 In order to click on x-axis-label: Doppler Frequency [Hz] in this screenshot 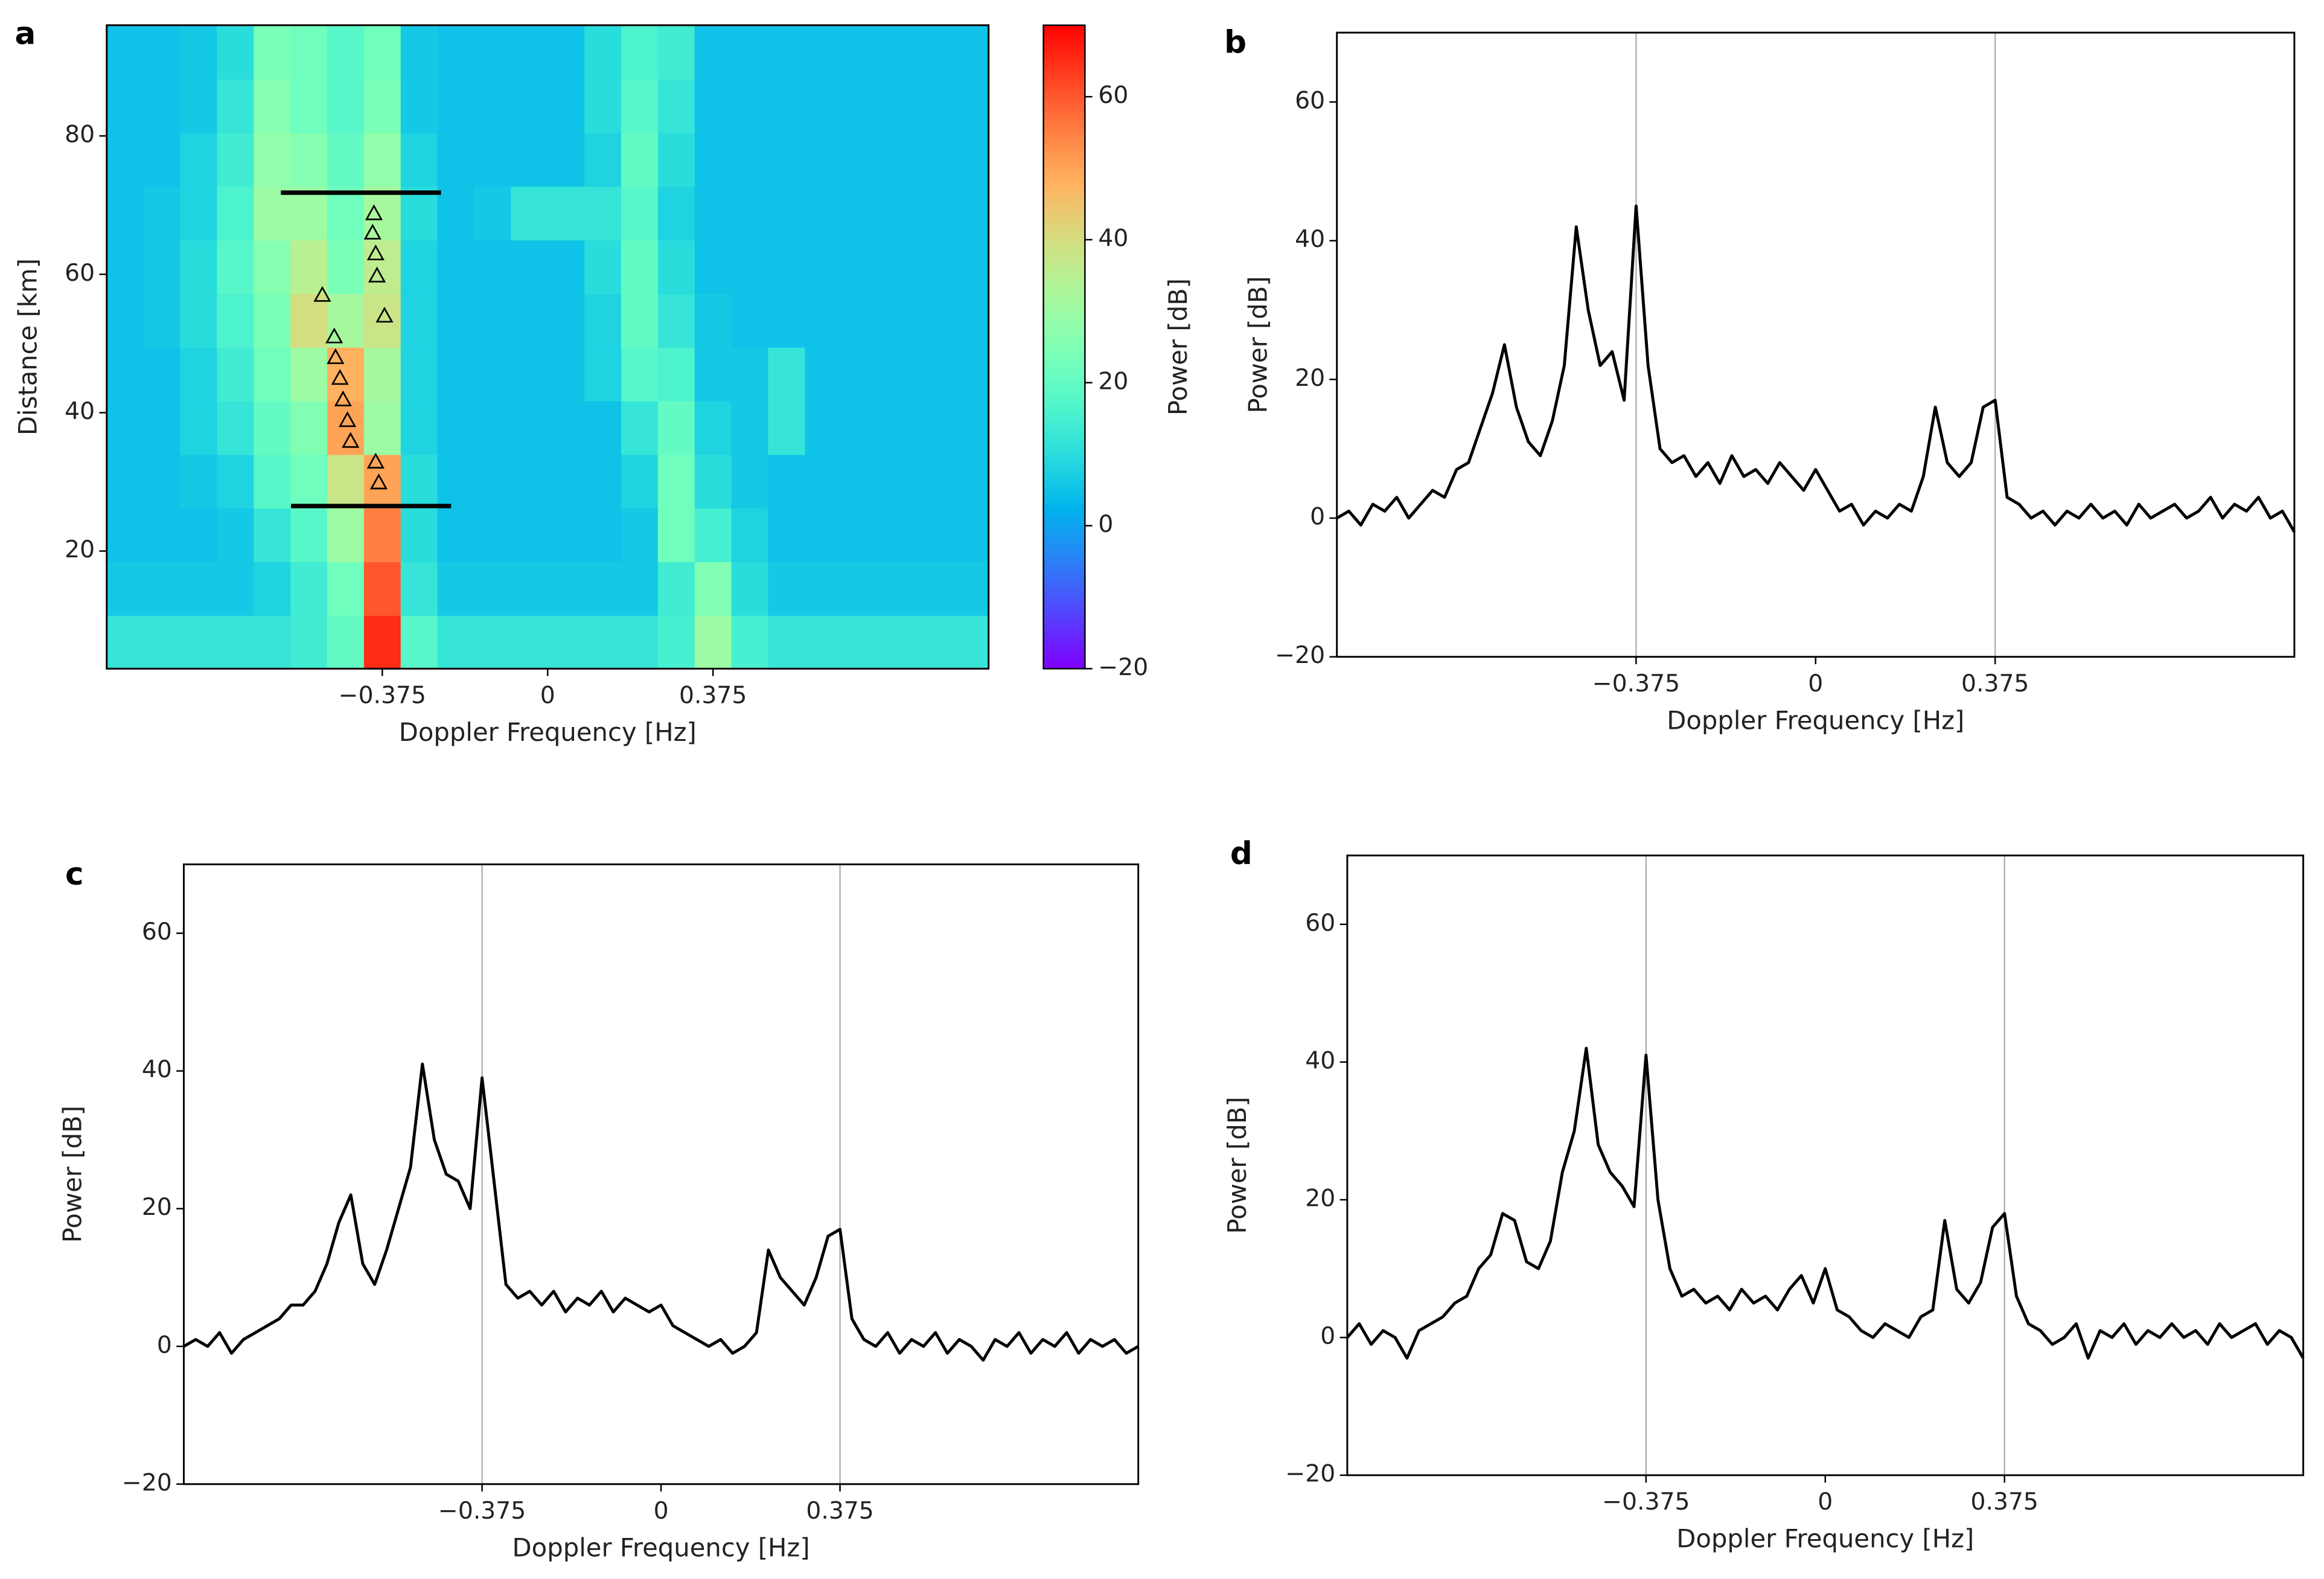, I will do `click(1825, 1539)`.